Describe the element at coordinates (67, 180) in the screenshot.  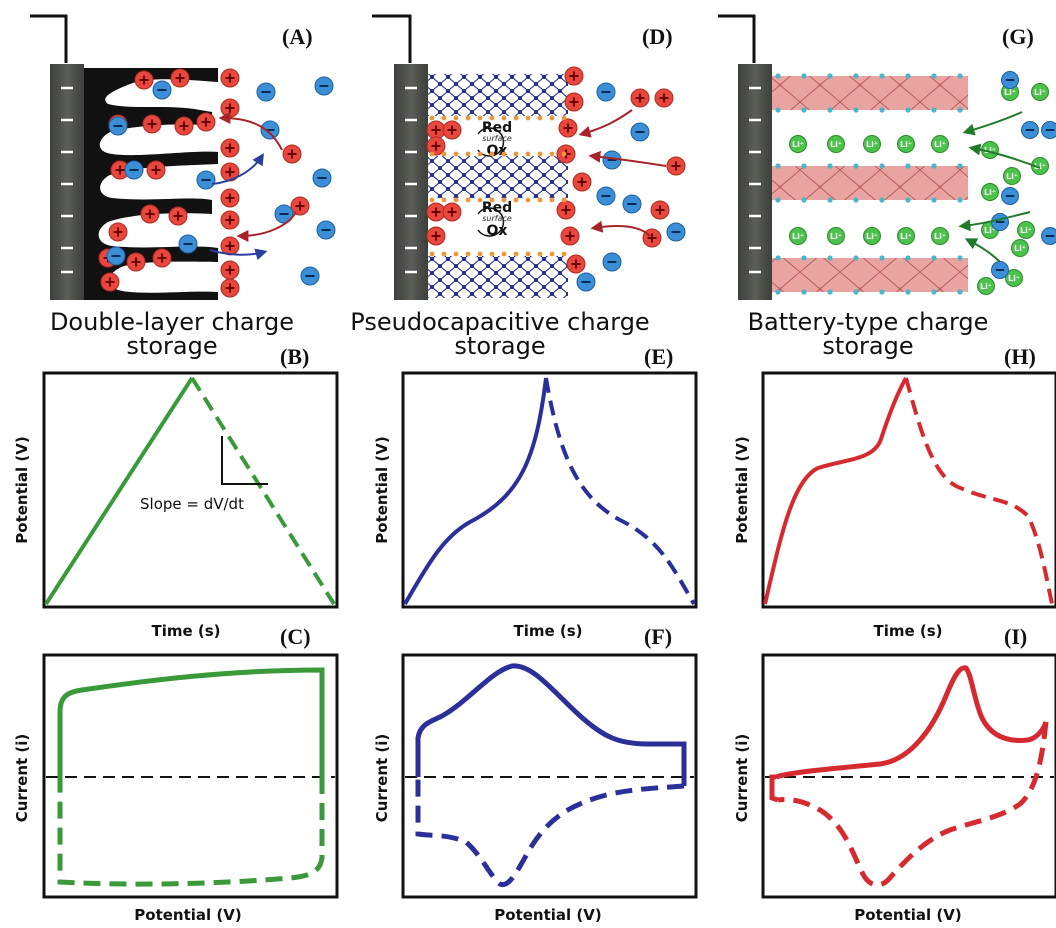
I see `electrode-a-charges` at that location.